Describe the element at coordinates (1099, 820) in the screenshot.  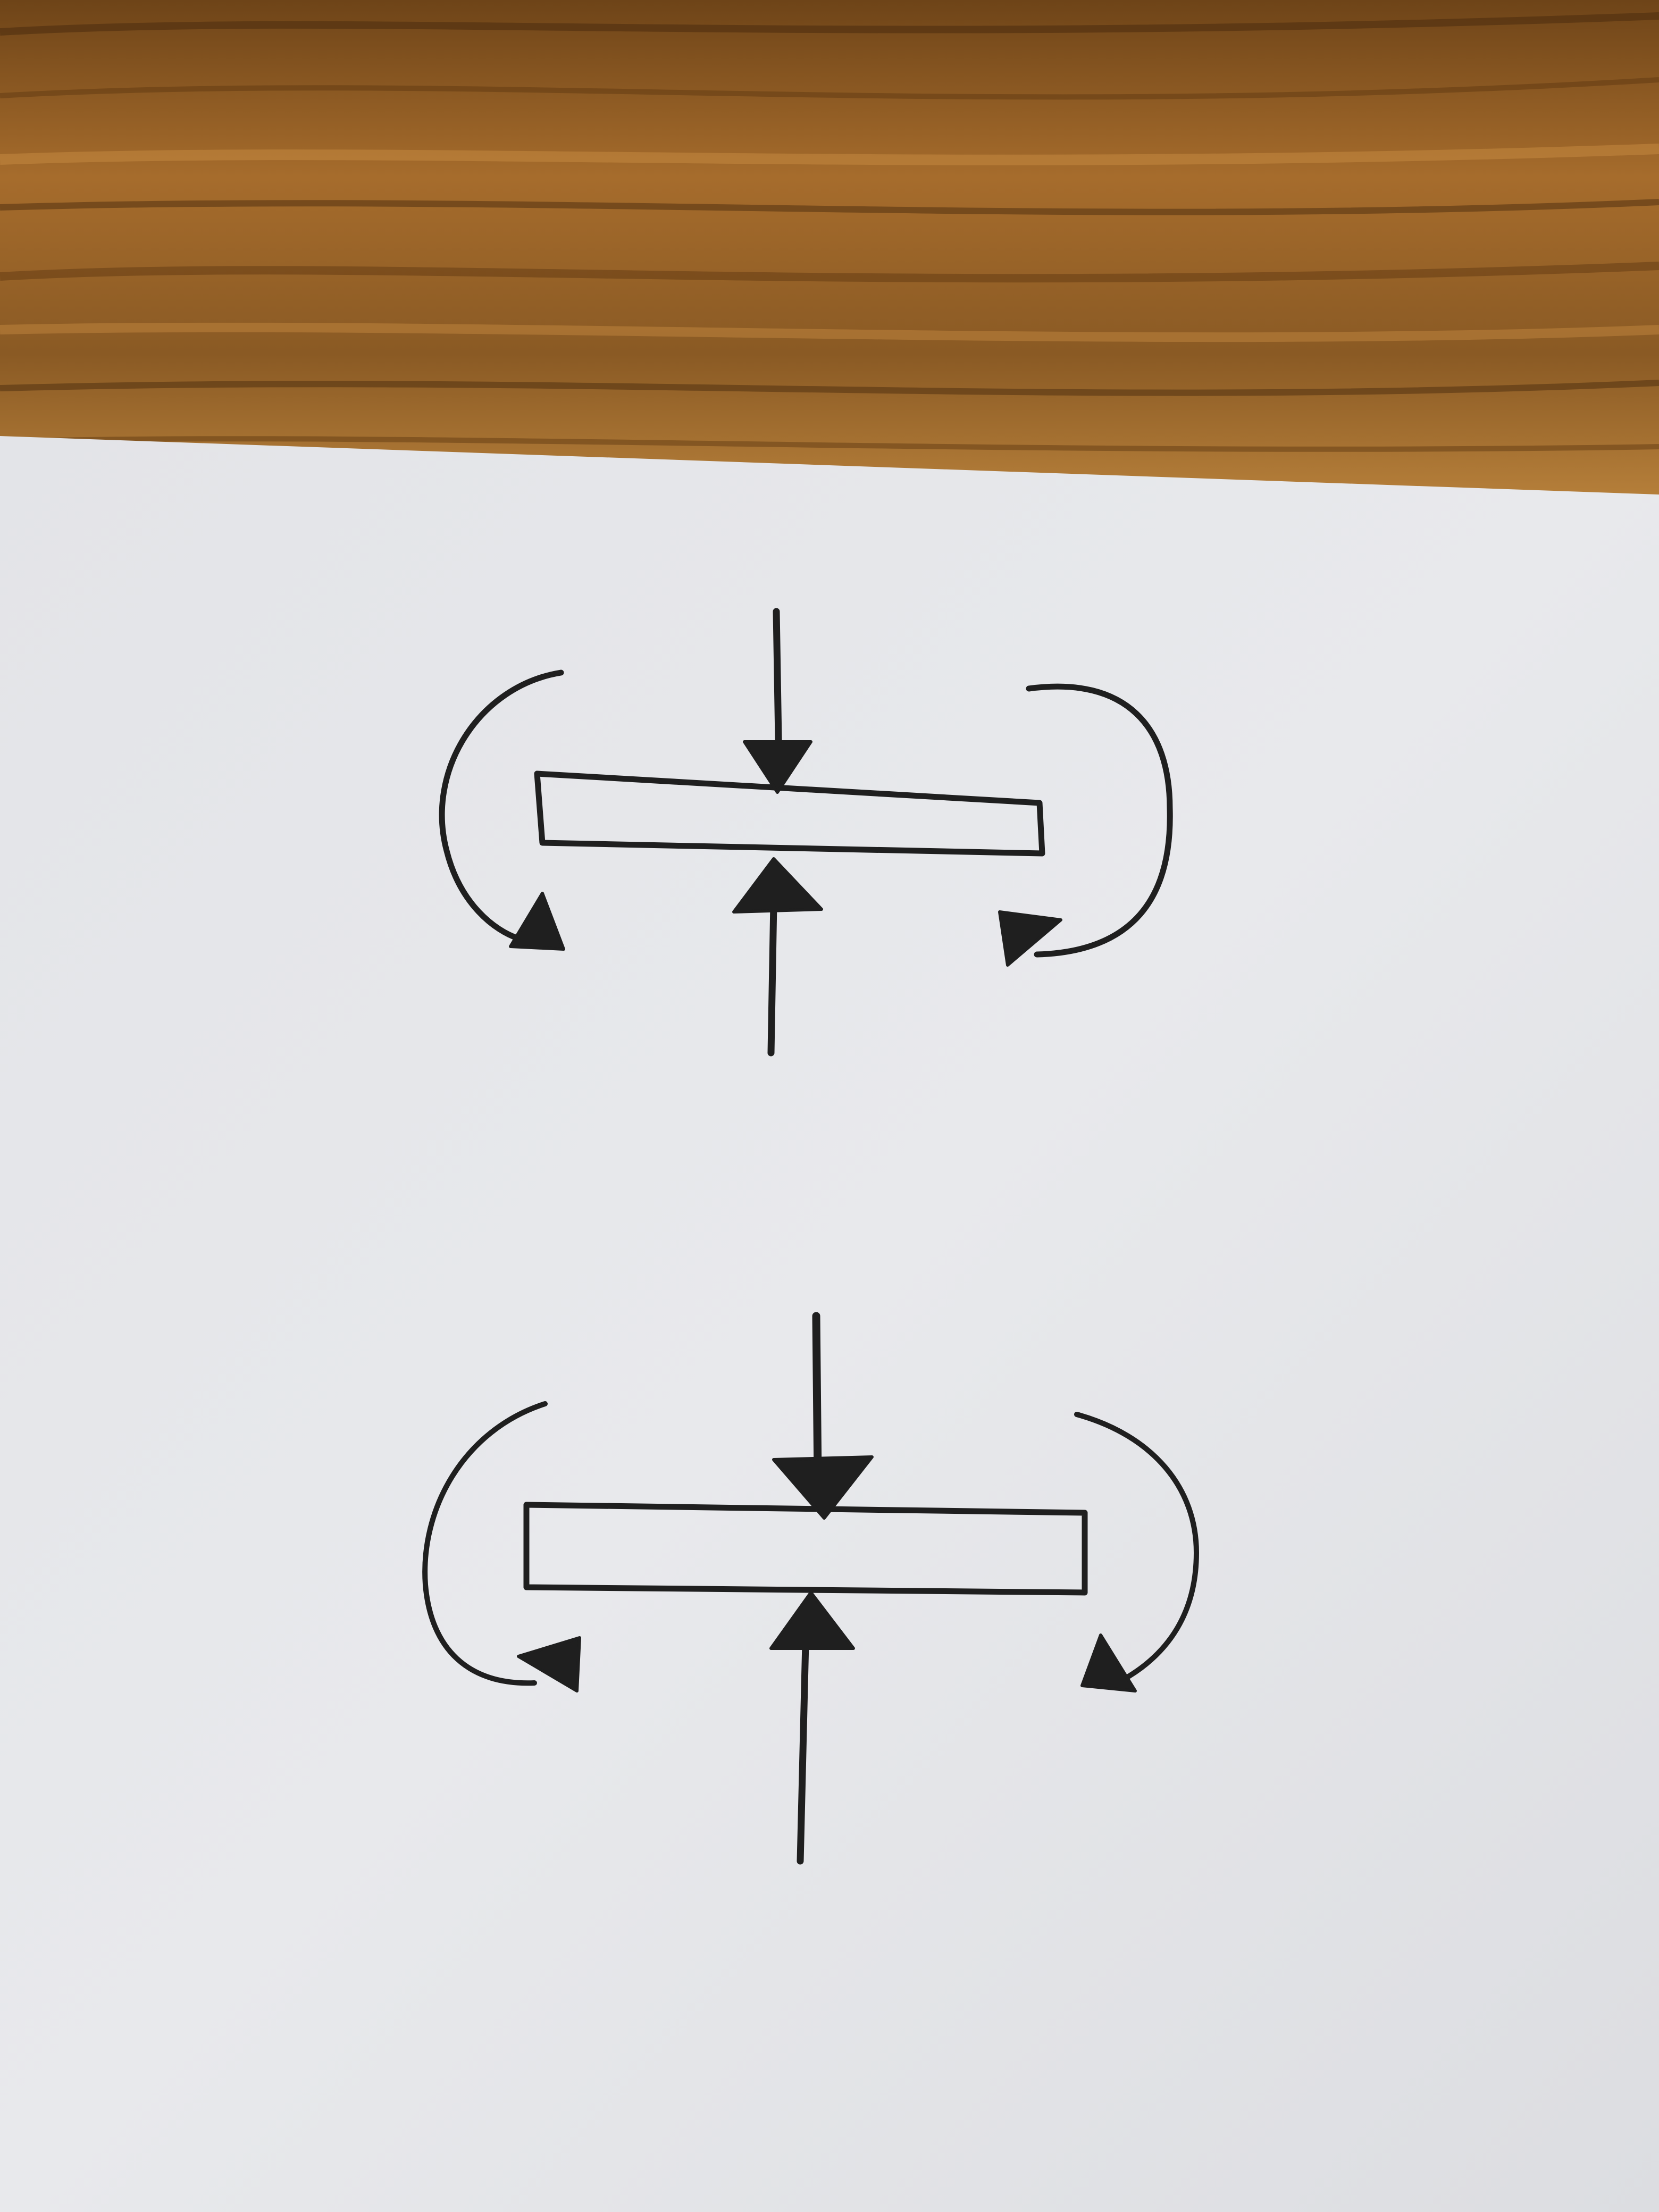
I see `moment-arrow-right-top` at that location.